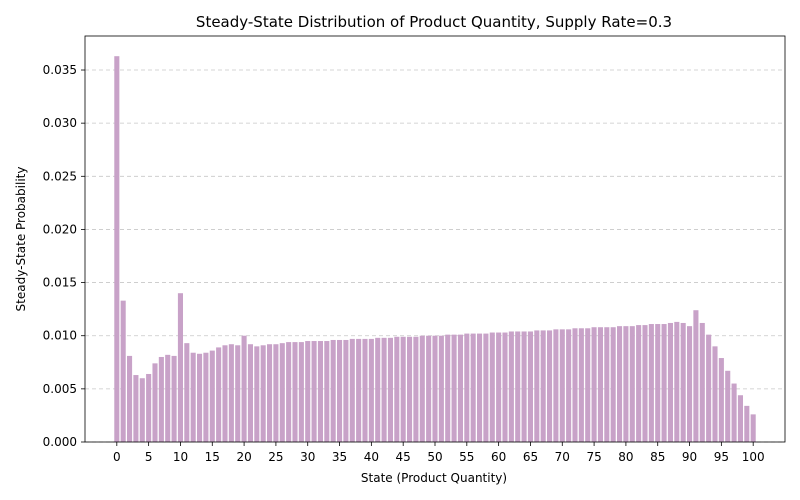 The height and width of the screenshot is (500, 800). I want to click on x-tick-label: 40, so click(371, 457).